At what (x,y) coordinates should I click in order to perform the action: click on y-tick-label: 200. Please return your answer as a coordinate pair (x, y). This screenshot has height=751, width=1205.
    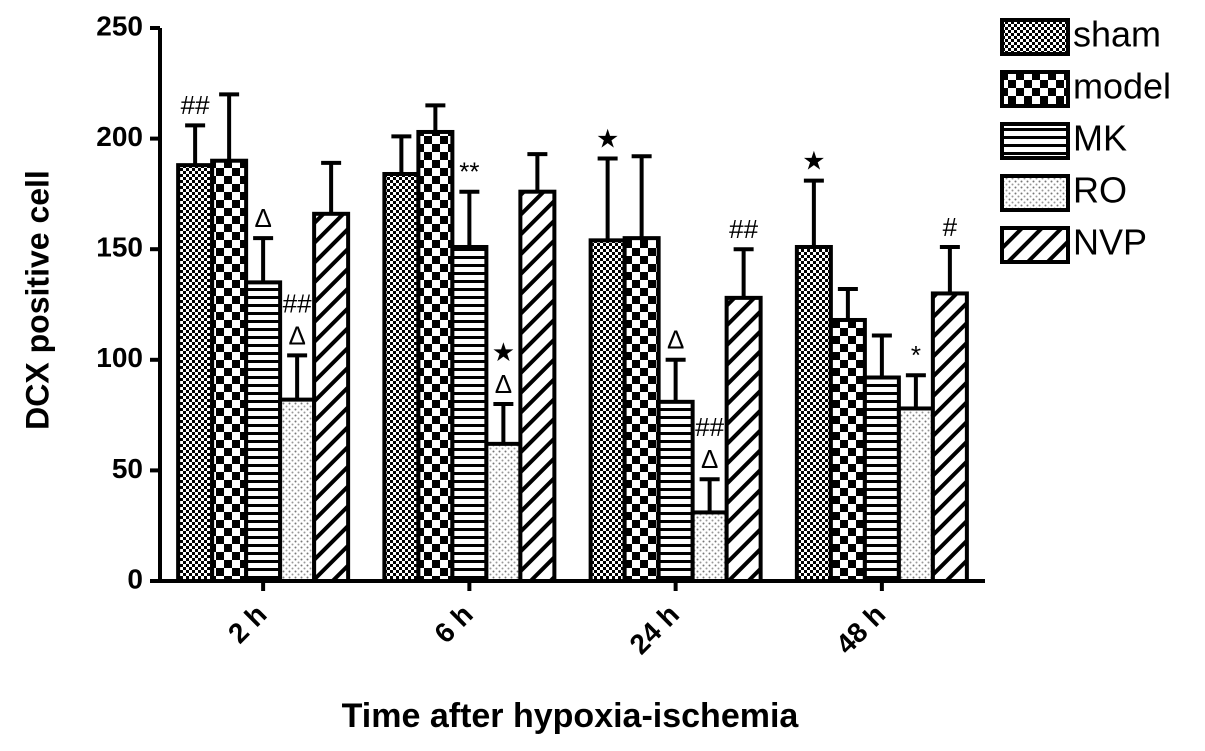
    Looking at the image, I should click on (119, 136).